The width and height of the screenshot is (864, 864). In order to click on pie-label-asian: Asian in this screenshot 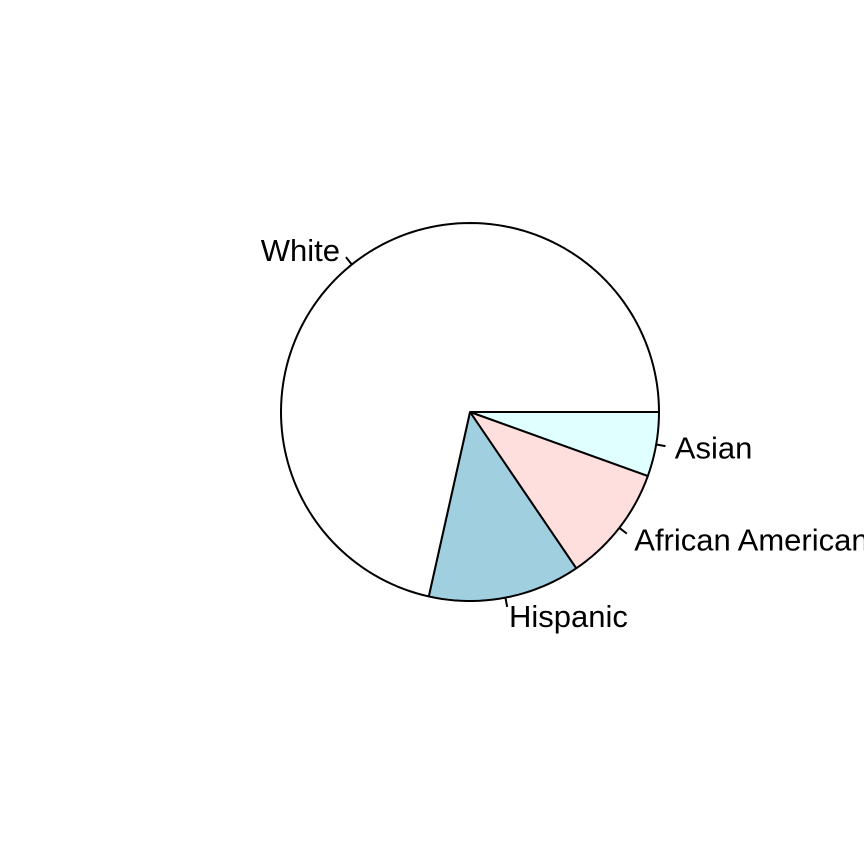, I will do `click(714, 448)`.